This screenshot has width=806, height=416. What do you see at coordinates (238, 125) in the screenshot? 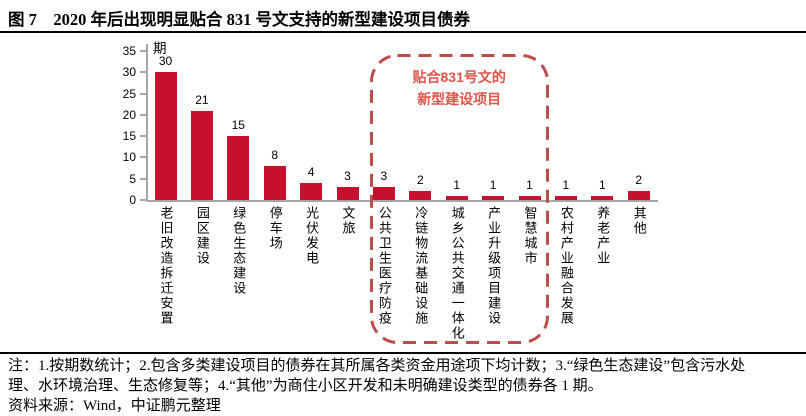
I see `bar-value-label: 15` at bounding box center [238, 125].